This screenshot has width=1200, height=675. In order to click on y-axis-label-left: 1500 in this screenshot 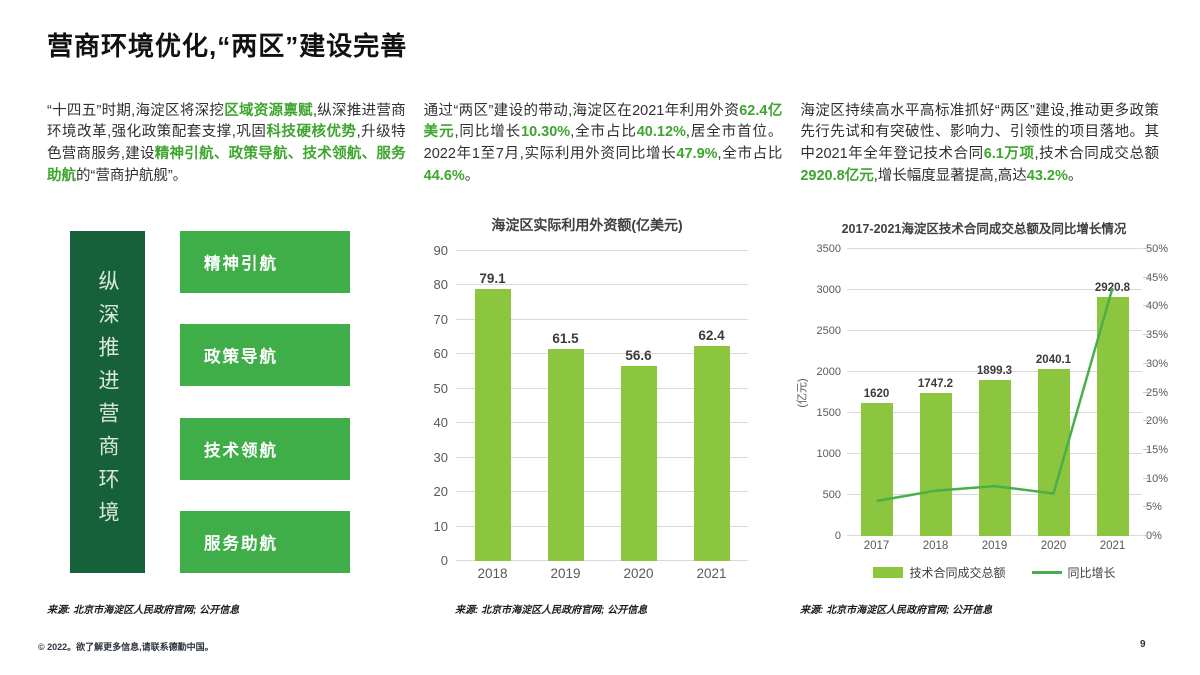, I will do `click(828, 413)`.